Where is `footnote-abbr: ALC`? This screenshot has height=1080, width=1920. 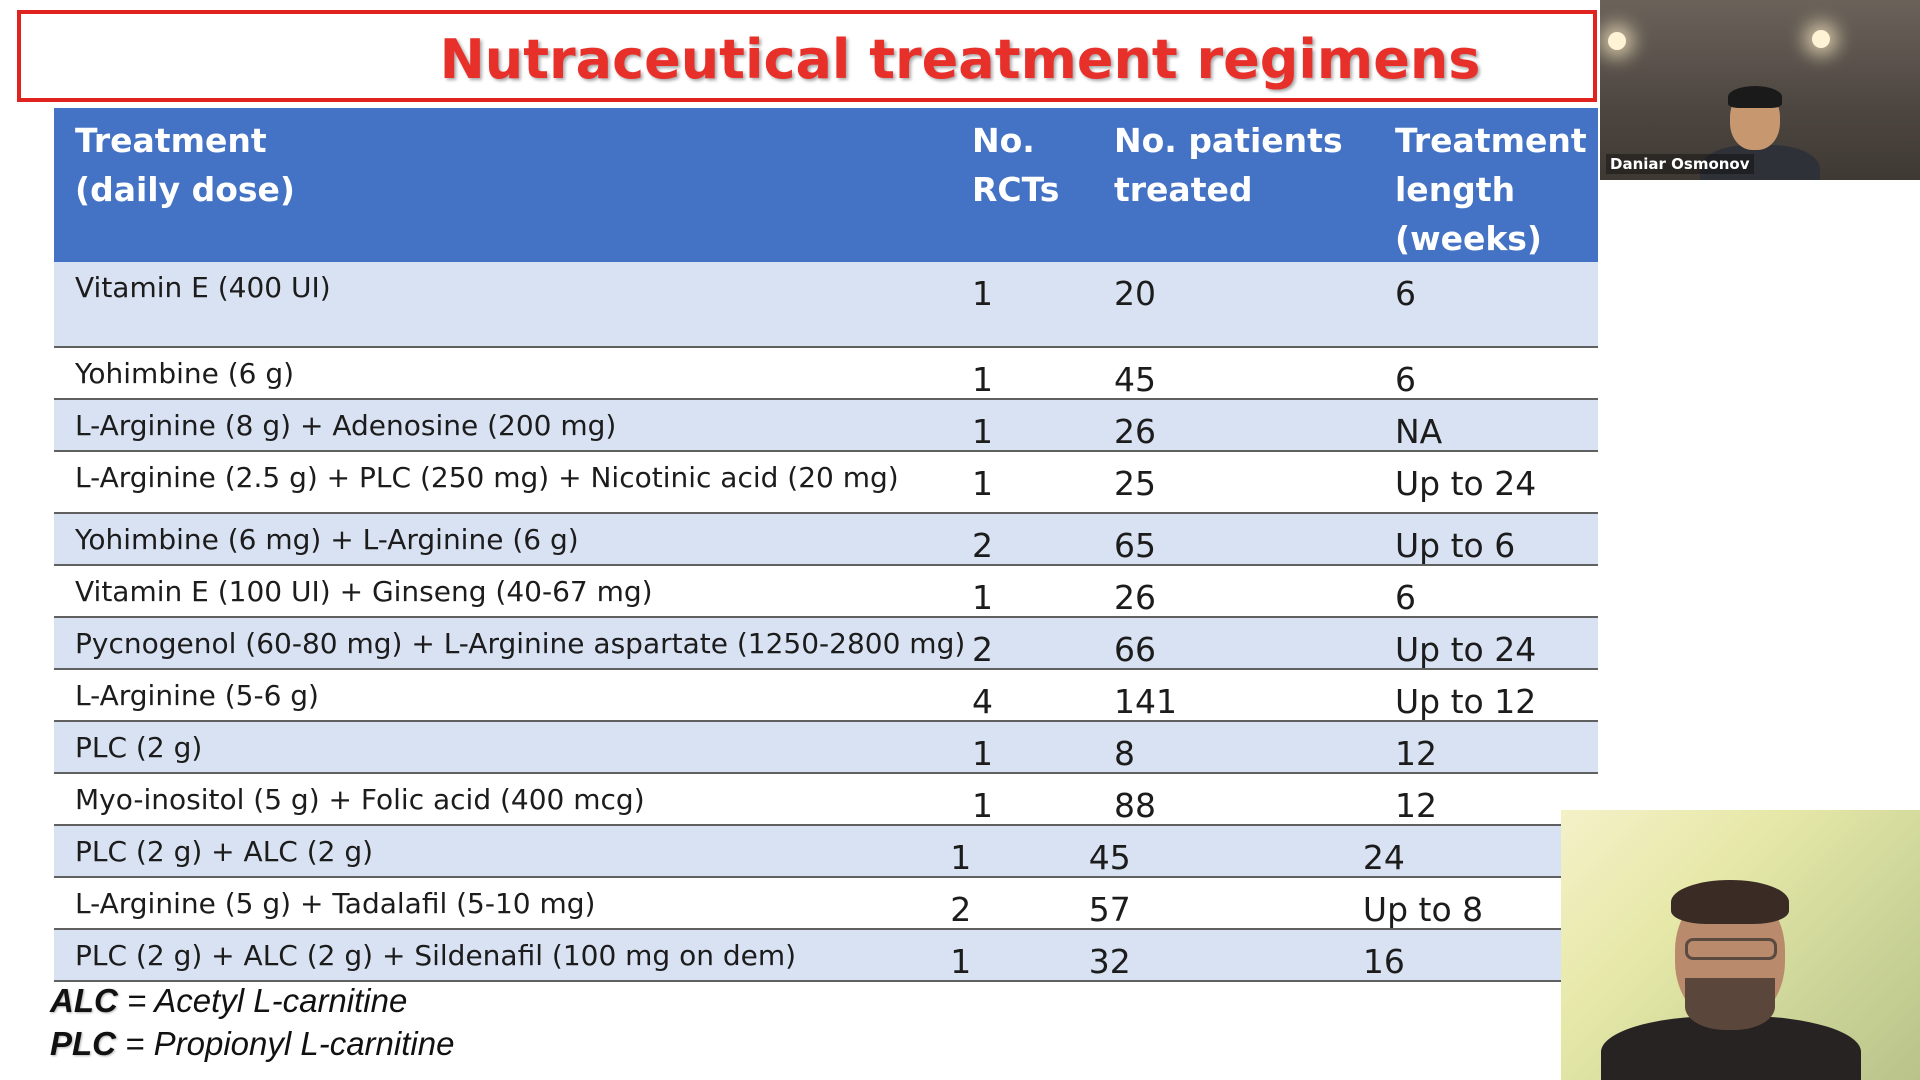 footnote-abbr: ALC is located at coordinates (84, 1000).